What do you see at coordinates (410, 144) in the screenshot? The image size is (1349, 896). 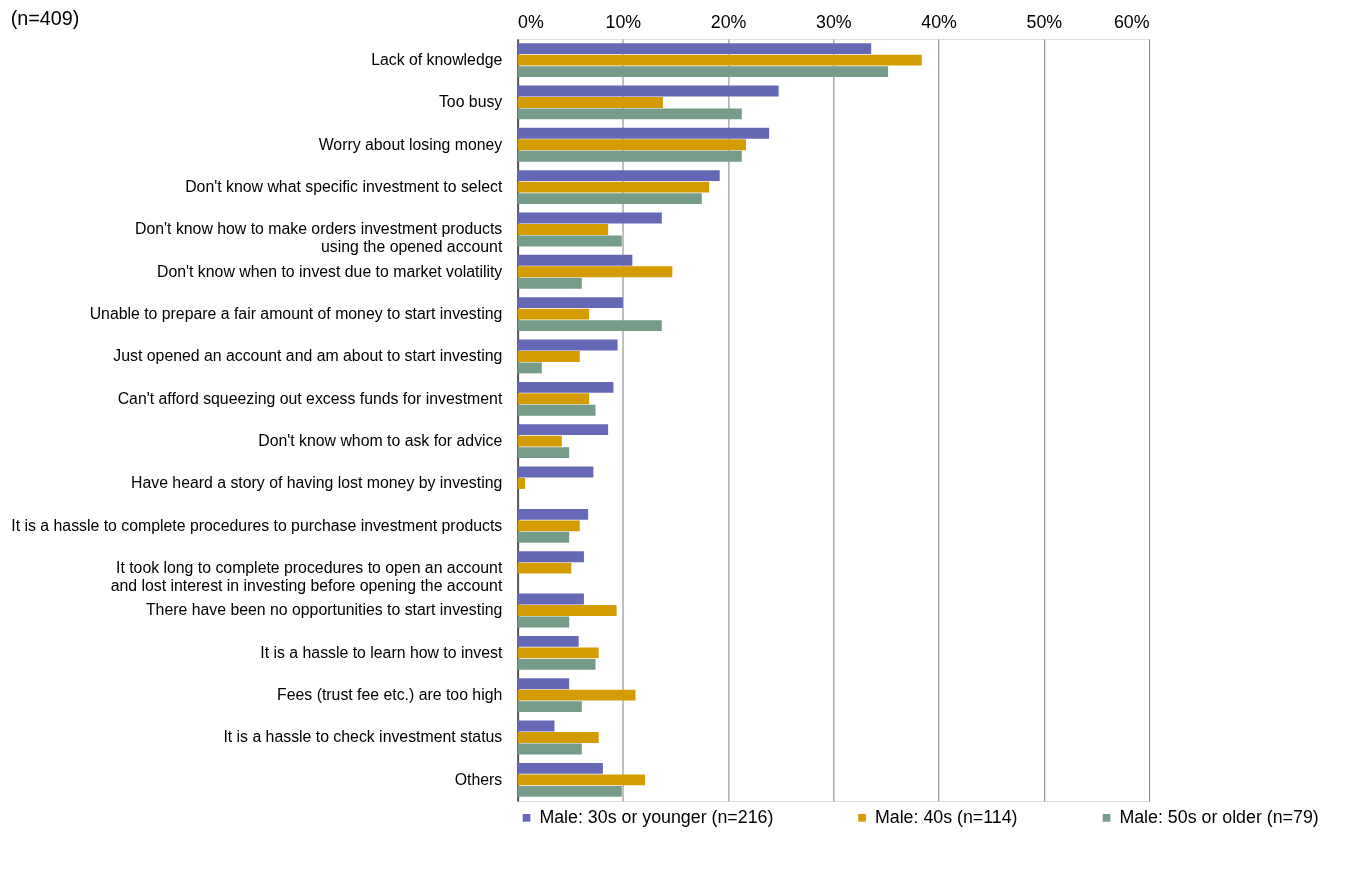 I see `y-tick-label: Worry about losing money` at bounding box center [410, 144].